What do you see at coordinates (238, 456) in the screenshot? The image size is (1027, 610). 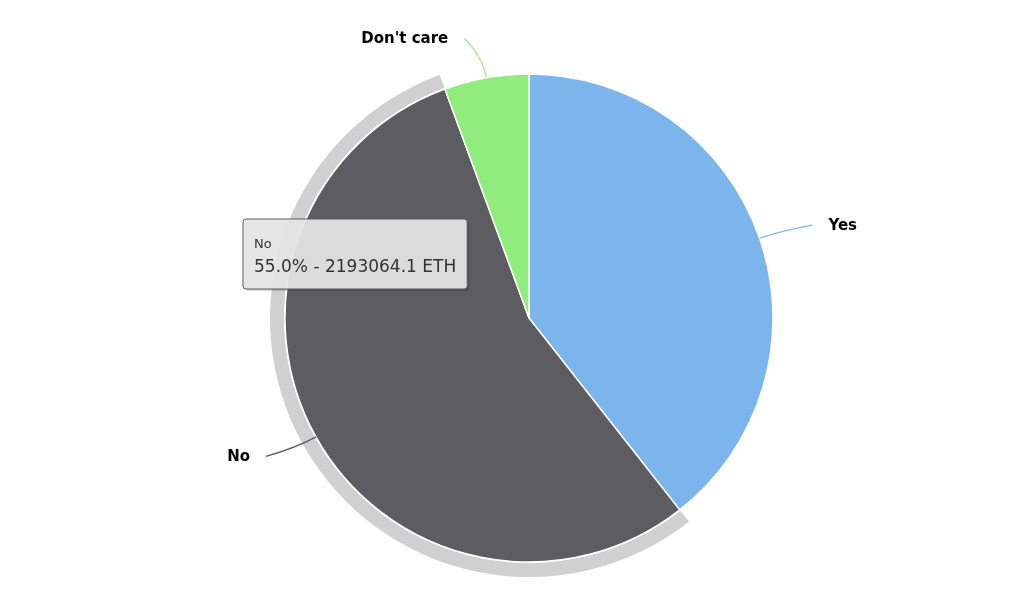 I see `slice-label: No` at bounding box center [238, 456].